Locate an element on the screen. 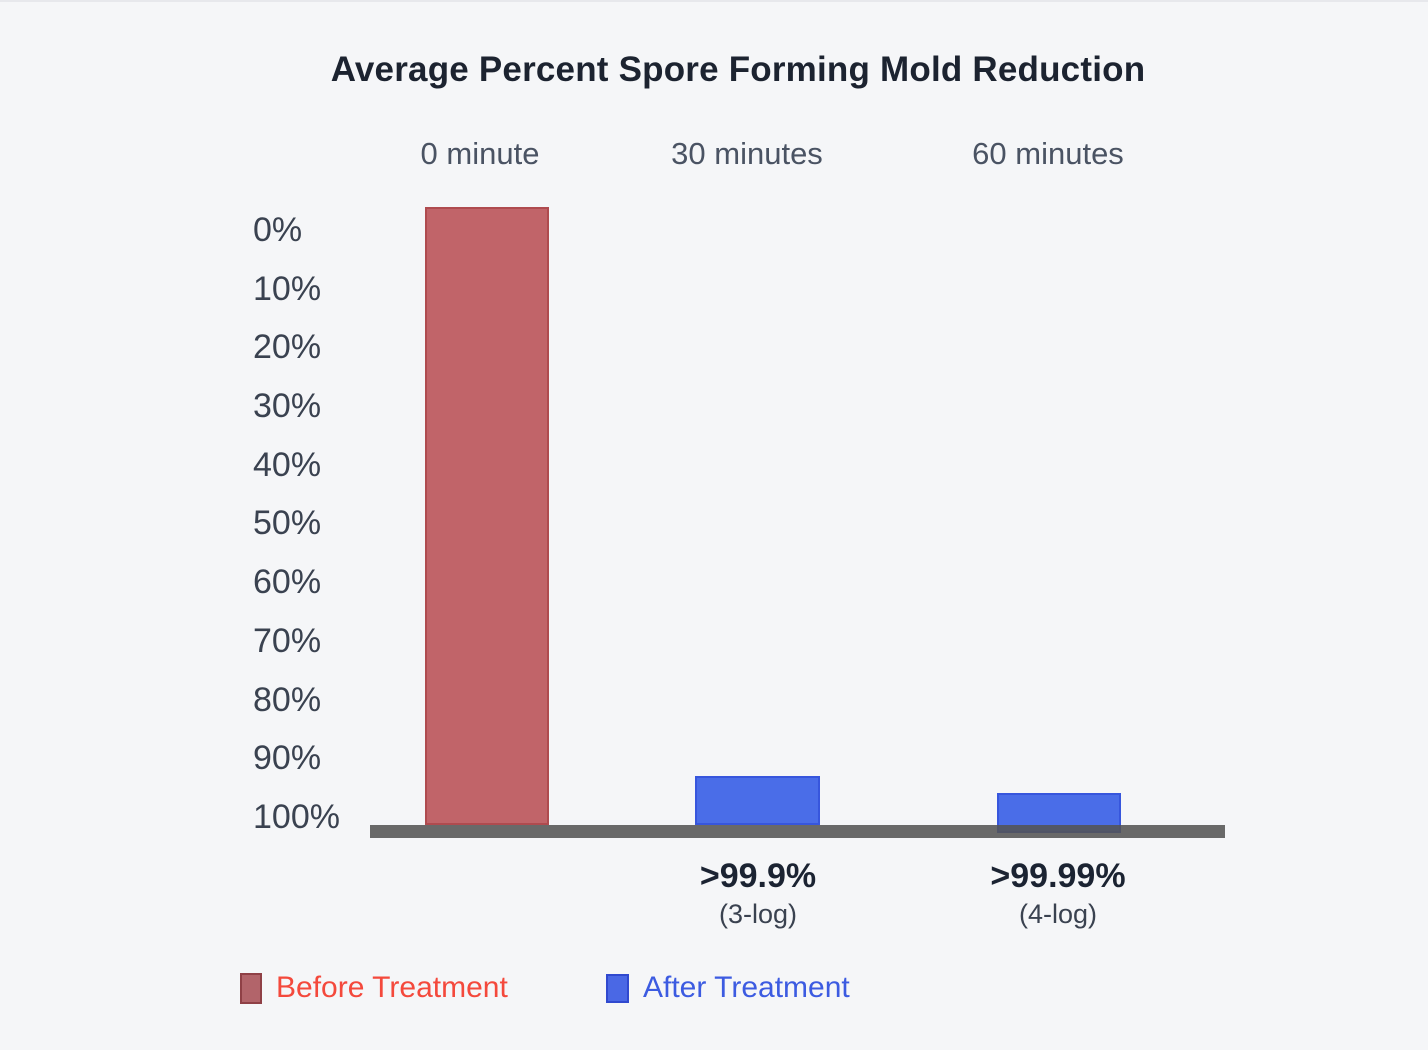 The width and height of the screenshot is (1428, 1050). legend-label-before: Before Treatment is located at coordinates (392, 987).